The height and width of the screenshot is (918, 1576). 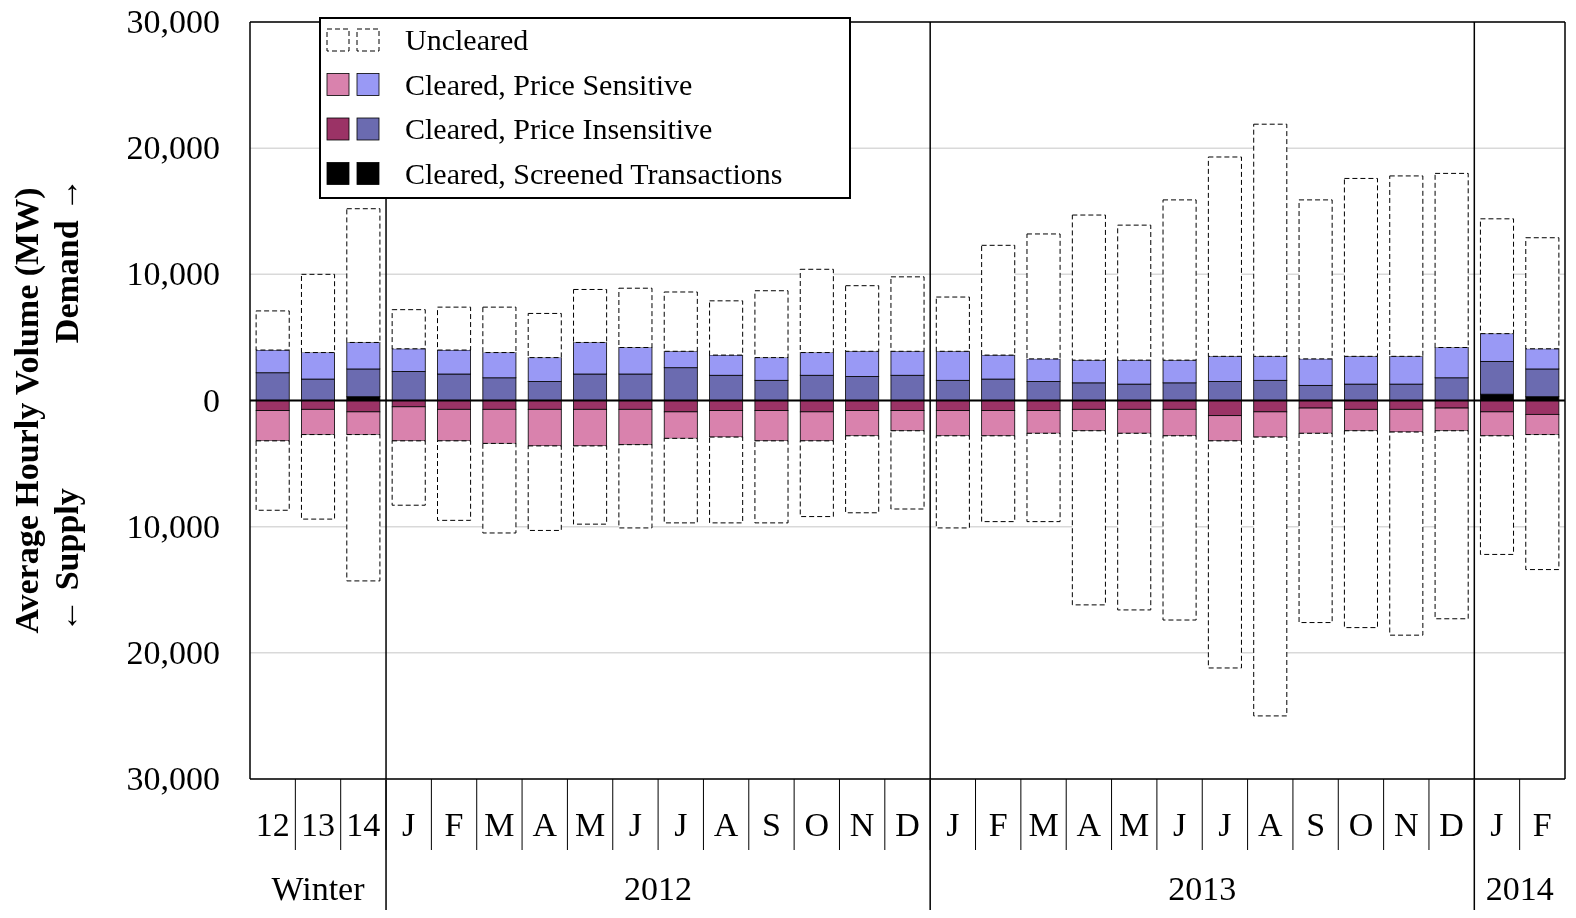 I want to click on y-tick-label: 0, so click(x=211, y=400).